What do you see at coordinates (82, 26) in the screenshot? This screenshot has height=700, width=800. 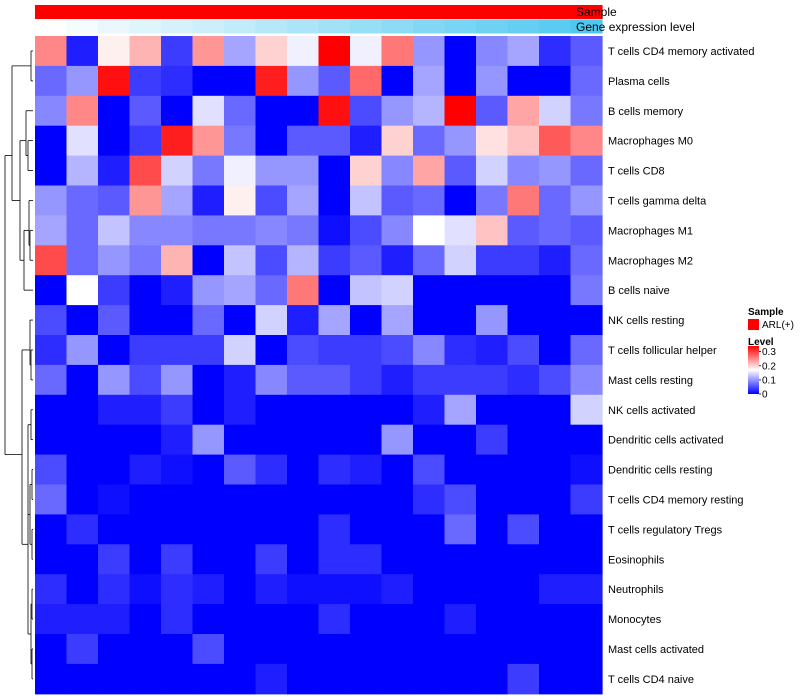 I see `expression-annotation-cell` at bounding box center [82, 26].